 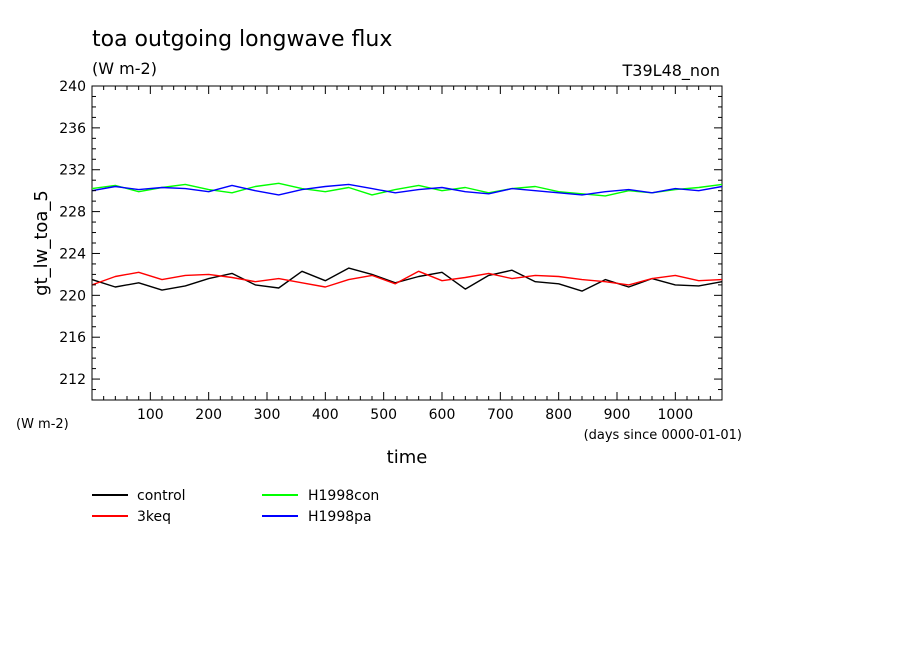 I want to click on y-axis-units: (W m-2), so click(x=42, y=424).